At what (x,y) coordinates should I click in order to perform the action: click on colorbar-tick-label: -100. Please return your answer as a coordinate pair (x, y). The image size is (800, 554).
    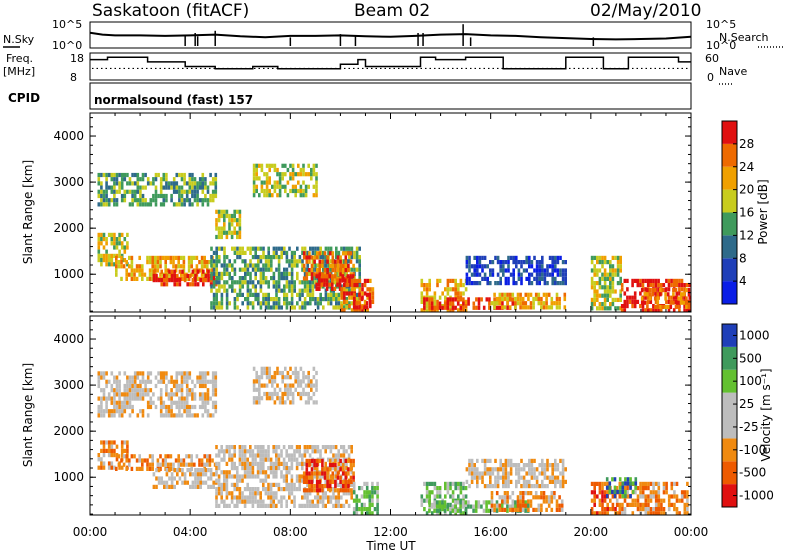
    Looking at the image, I should click on (752, 450).